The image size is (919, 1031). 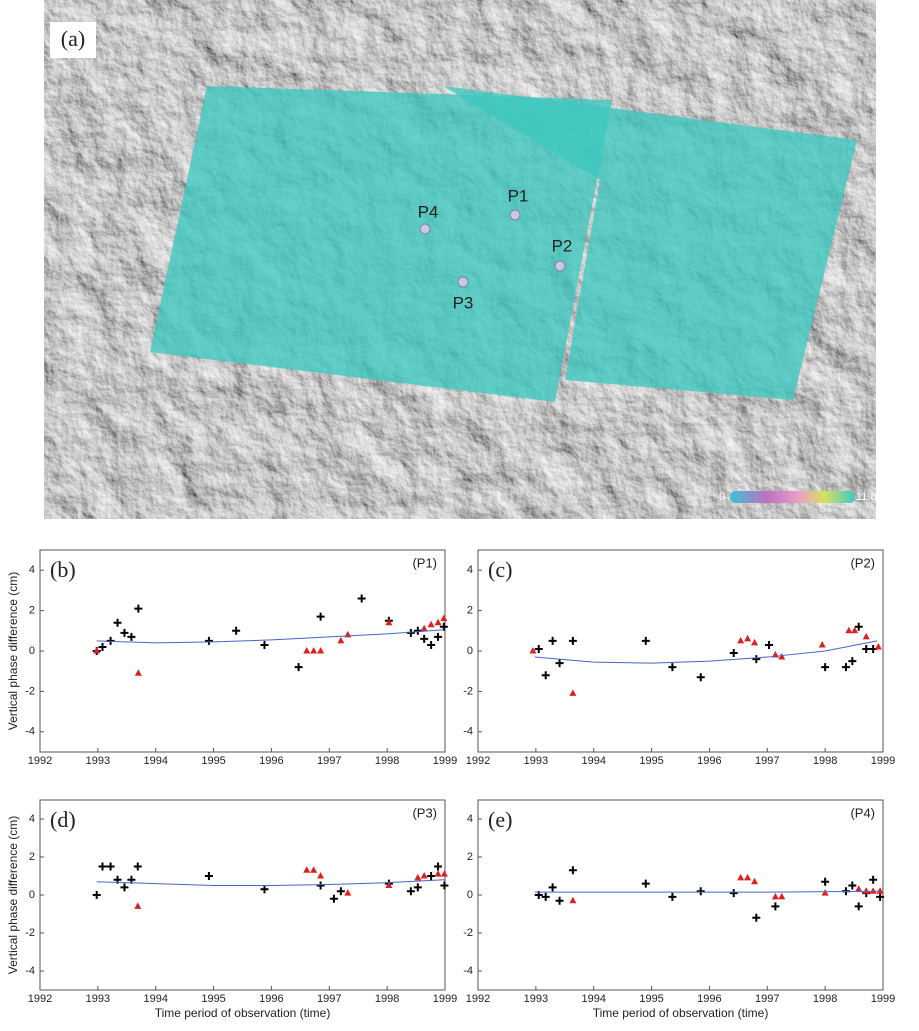 What do you see at coordinates (500, 569) in the screenshot?
I see `panel-label: (c)` at bounding box center [500, 569].